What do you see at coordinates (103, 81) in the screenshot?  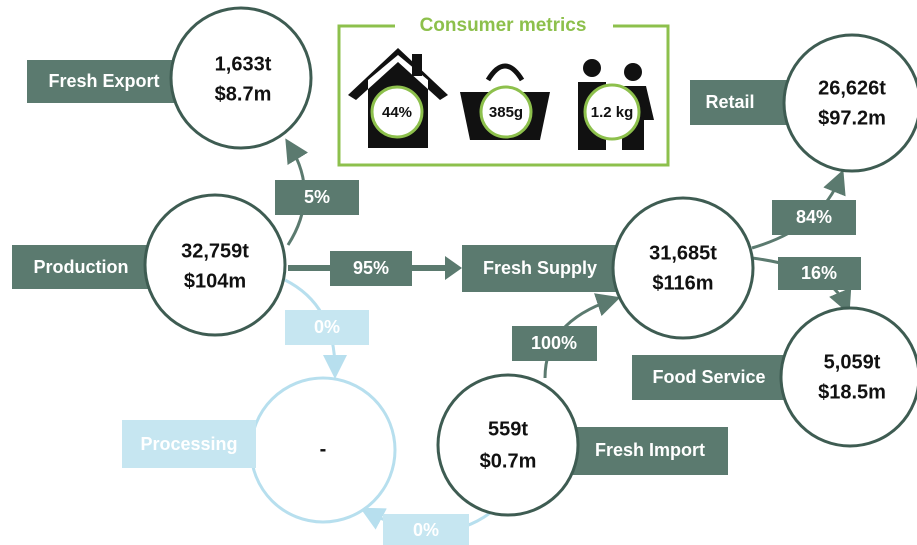 I see `node-label: Fresh Export` at bounding box center [103, 81].